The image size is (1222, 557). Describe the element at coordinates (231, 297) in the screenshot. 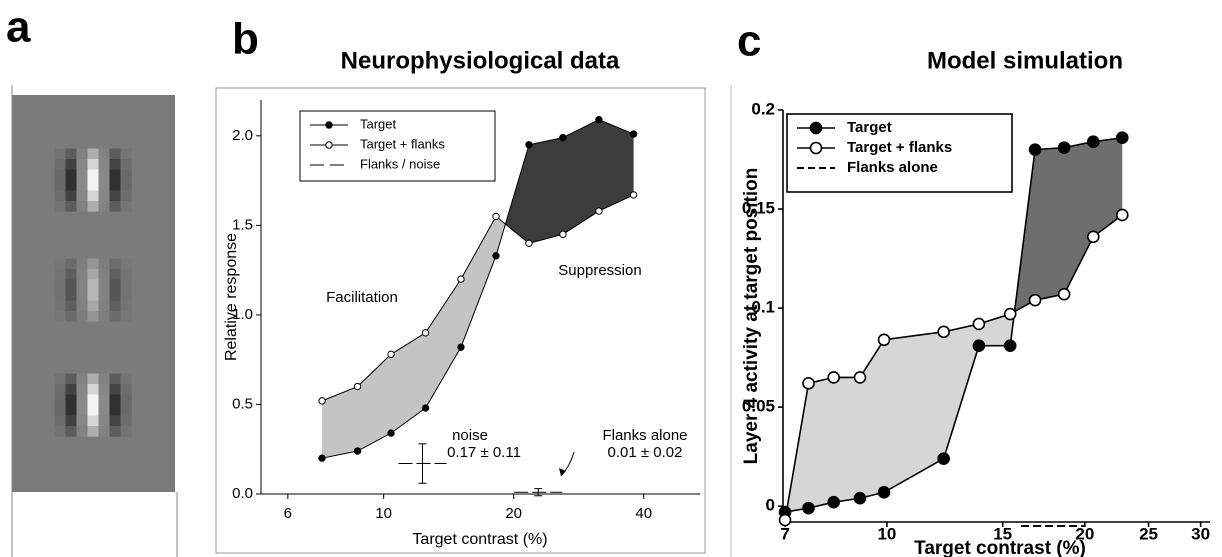

I see `y-axis-label: Relative response` at that location.